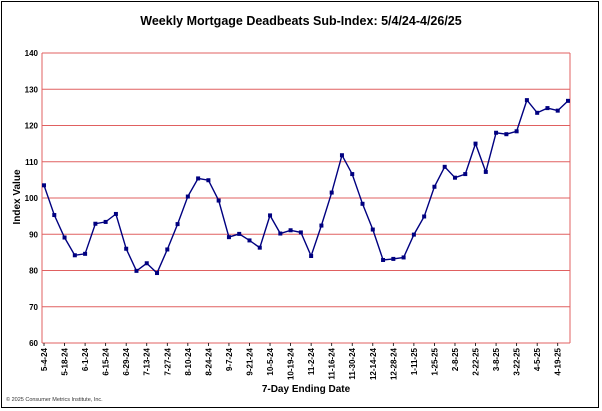  What do you see at coordinates (147, 361) in the screenshot?
I see `x-tick-label-7-13-24: 7-13-24` at bounding box center [147, 361].